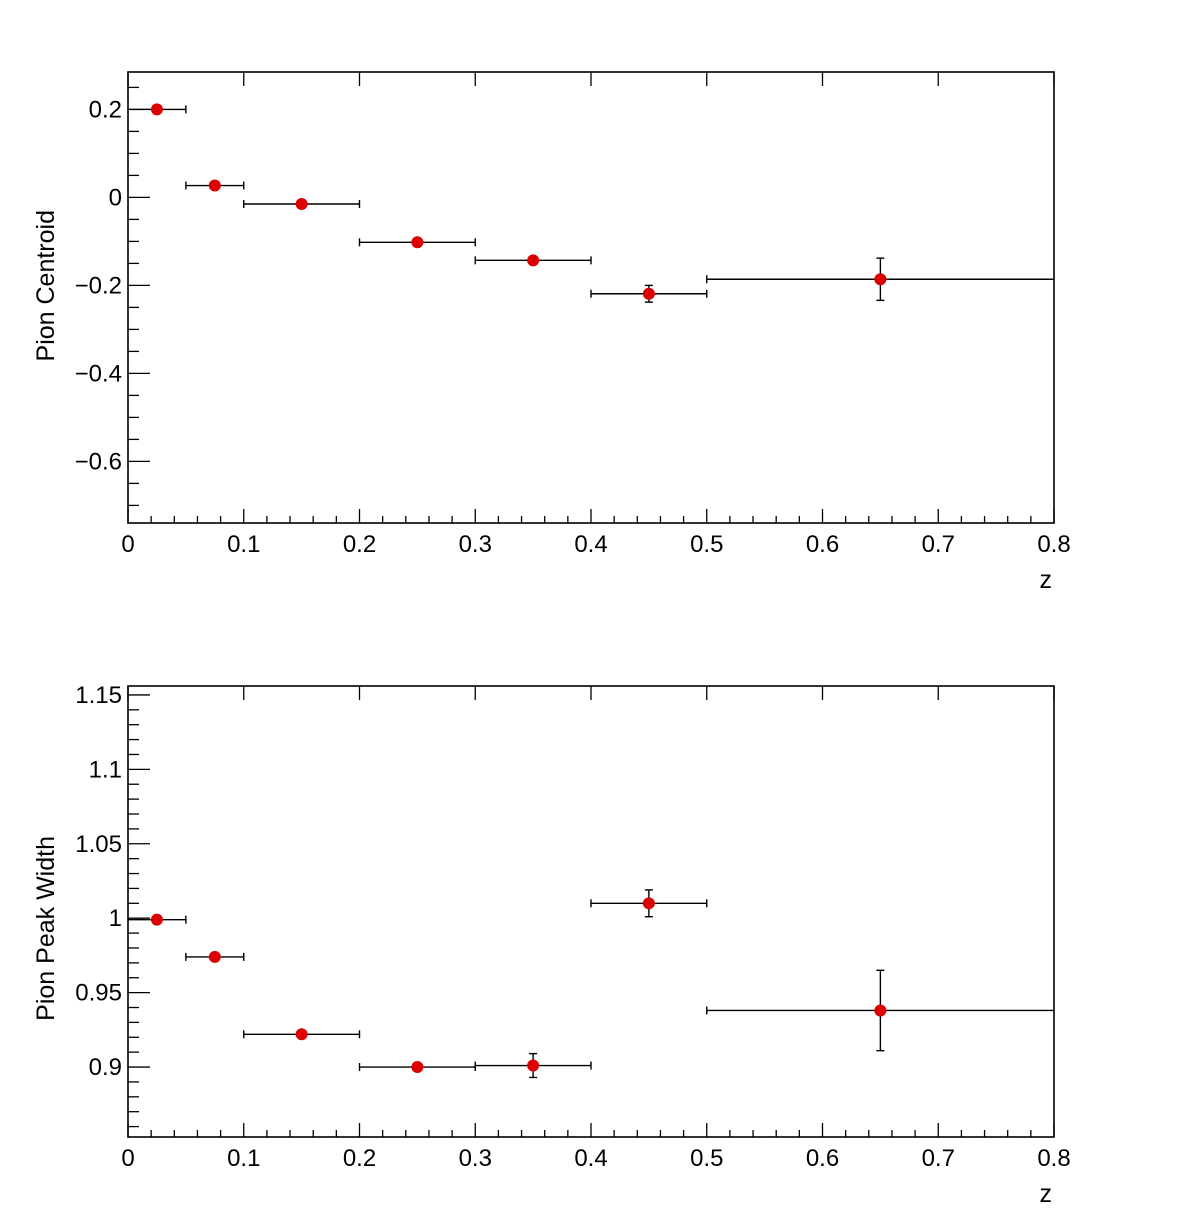 The height and width of the screenshot is (1229, 1181). What do you see at coordinates (98, 373) in the screenshot?
I see `y-tick-label: −0.4` at bounding box center [98, 373].